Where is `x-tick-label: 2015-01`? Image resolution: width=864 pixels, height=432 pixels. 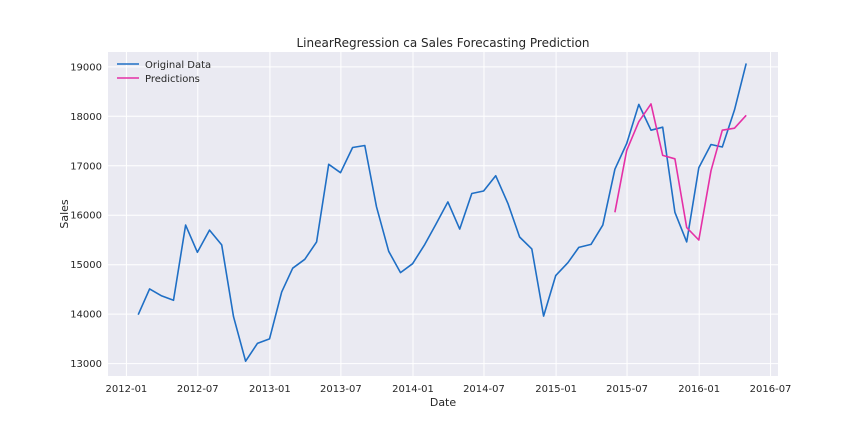 x-tick-label: 2015-01 is located at coordinates (556, 389).